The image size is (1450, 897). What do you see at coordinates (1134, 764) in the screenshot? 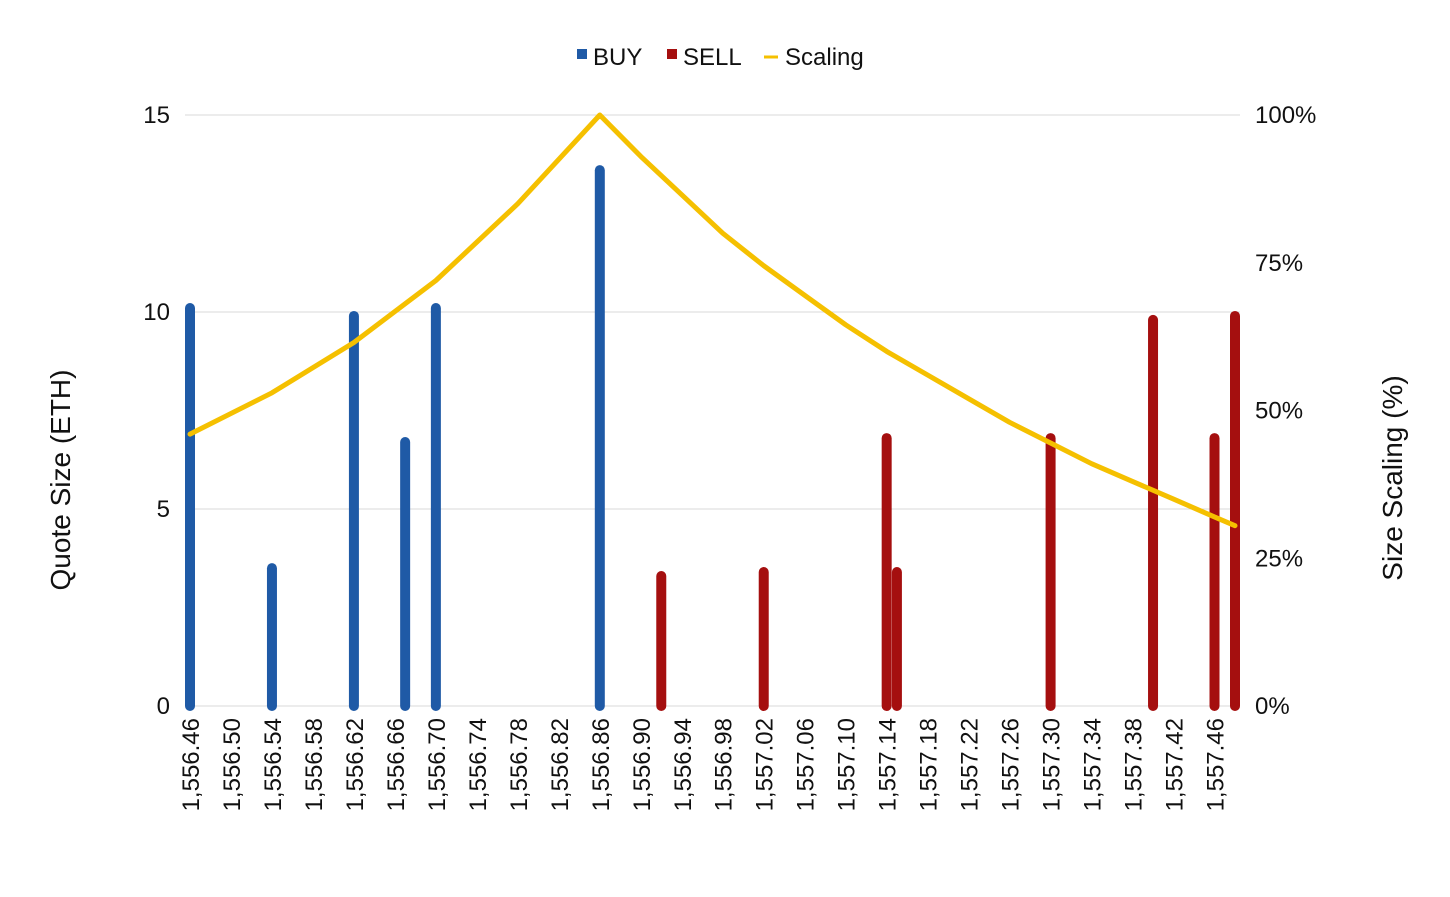
I see `x-tick-23: 1,557.38` at bounding box center [1134, 764].